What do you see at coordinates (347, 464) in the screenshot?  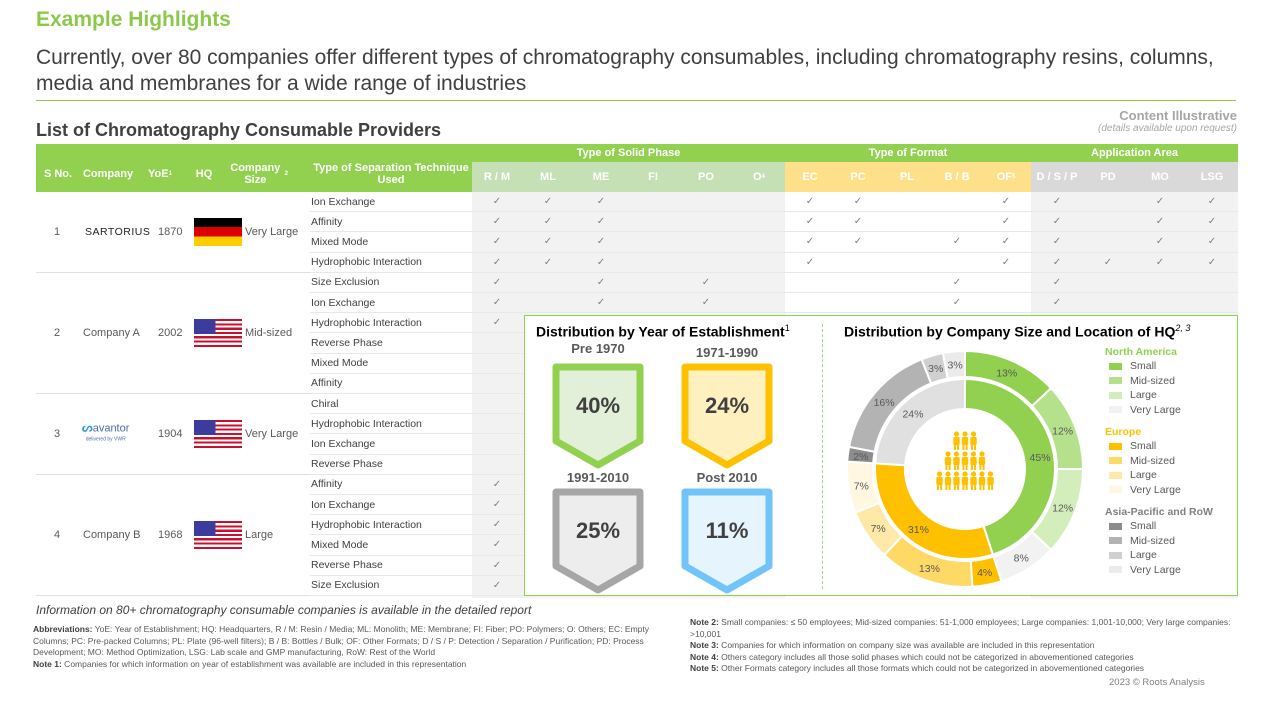 I see `technique-name: Reverse Phase` at bounding box center [347, 464].